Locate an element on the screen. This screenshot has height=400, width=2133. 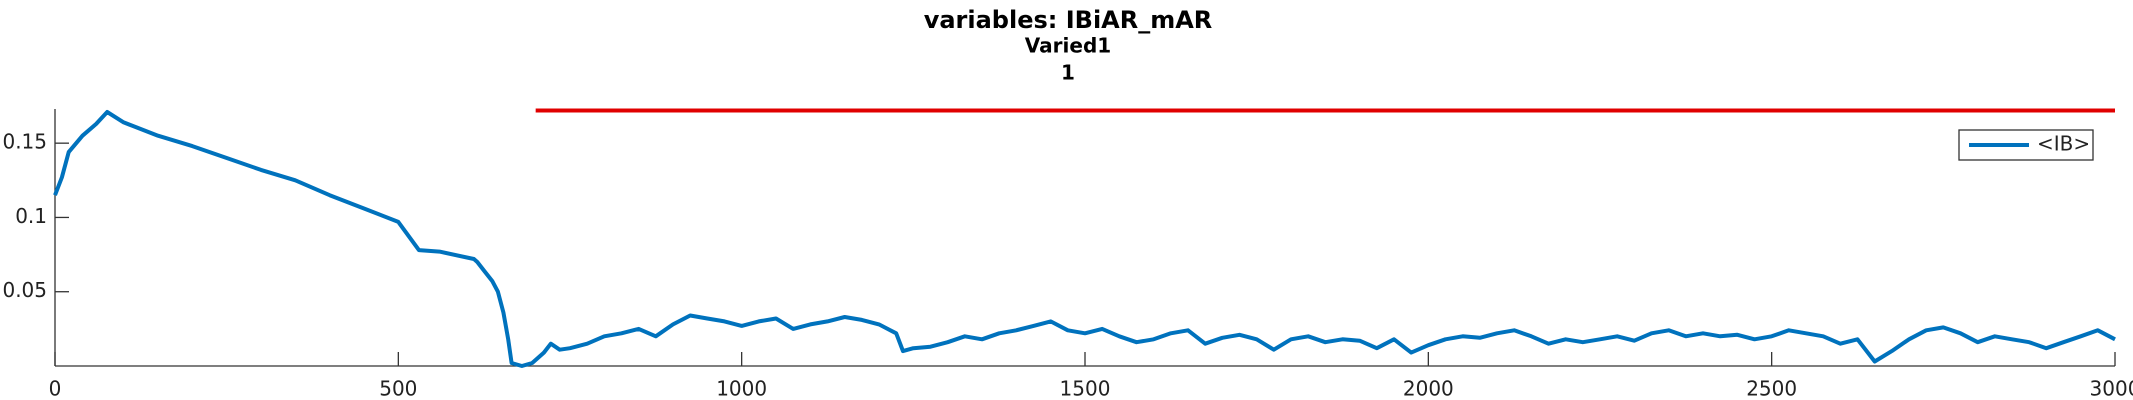
legend-label: <IB> is located at coordinates (2063, 144).